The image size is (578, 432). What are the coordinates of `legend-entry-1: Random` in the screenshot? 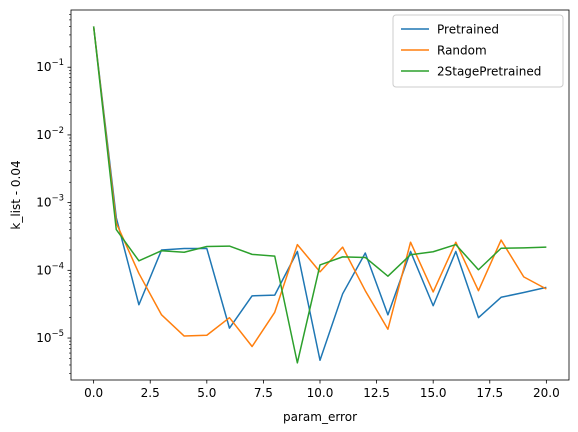 It's located at (462, 51).